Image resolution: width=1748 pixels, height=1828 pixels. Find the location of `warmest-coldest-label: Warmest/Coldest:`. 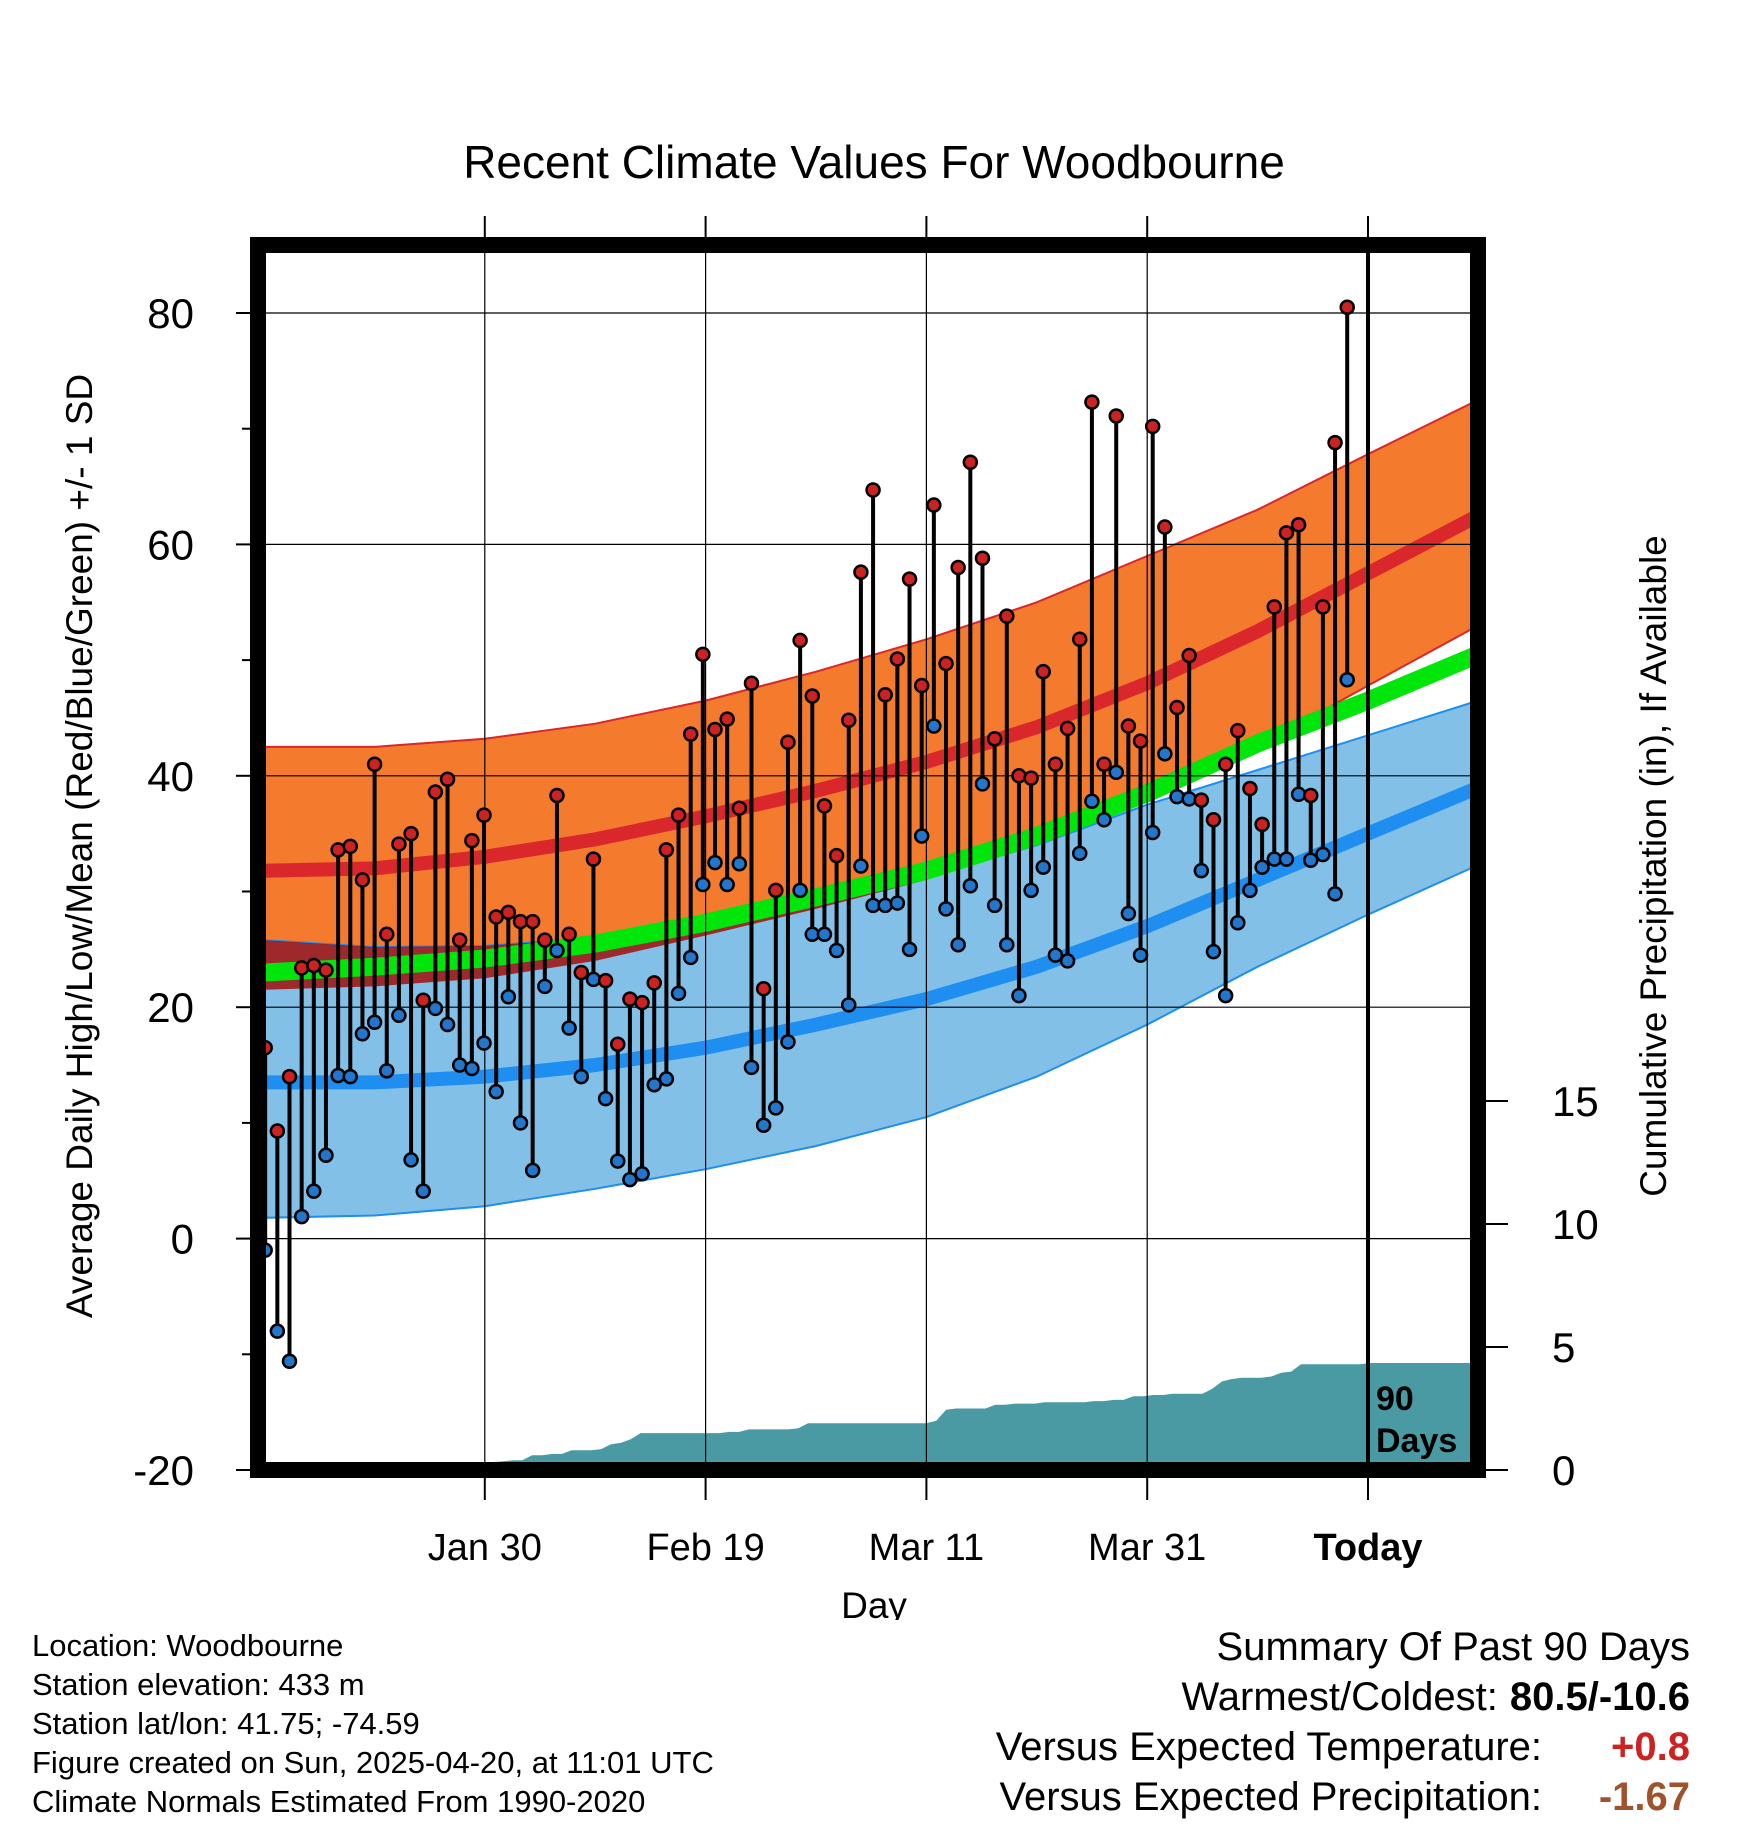

warmest-coldest-label: Warmest/Coldest: is located at coordinates (1339, 1697).